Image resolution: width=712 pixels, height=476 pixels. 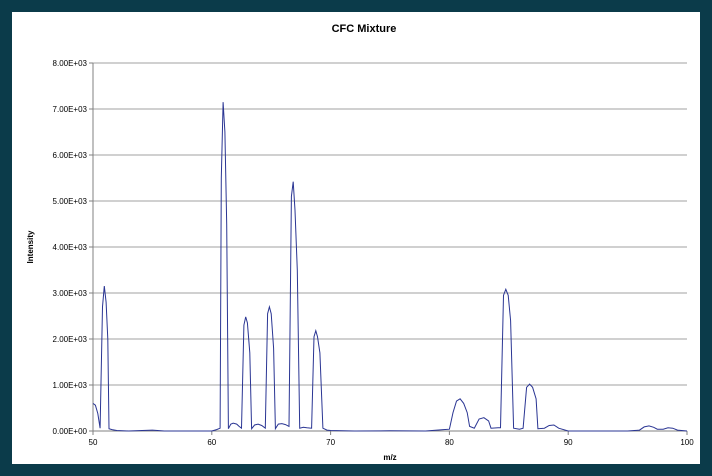 What do you see at coordinates (211, 442) in the screenshot?
I see `x-tick-label: 60` at bounding box center [211, 442].